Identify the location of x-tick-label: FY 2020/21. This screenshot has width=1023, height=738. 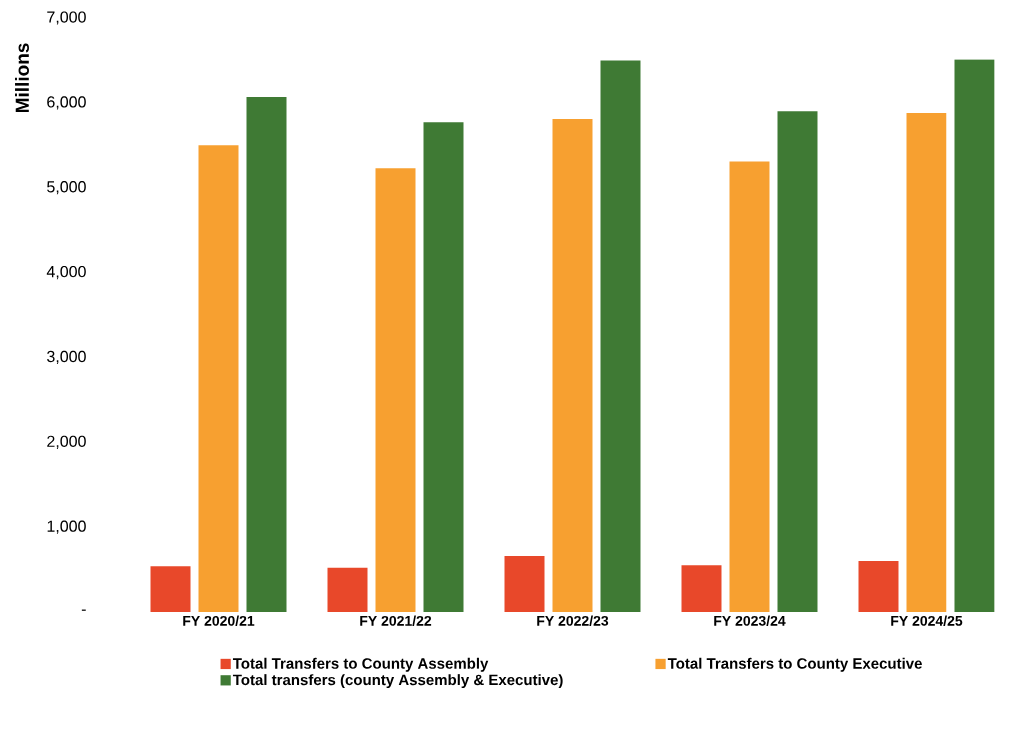
(219, 620).